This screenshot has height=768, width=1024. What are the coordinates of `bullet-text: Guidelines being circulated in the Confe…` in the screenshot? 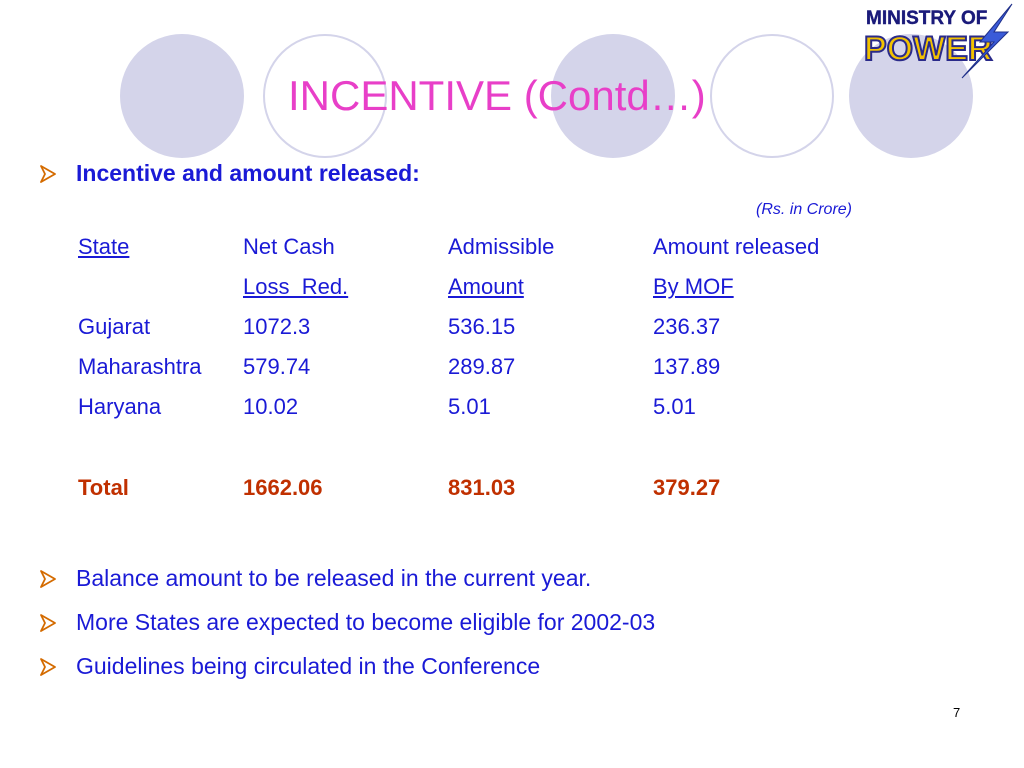 It's located at (308, 666).